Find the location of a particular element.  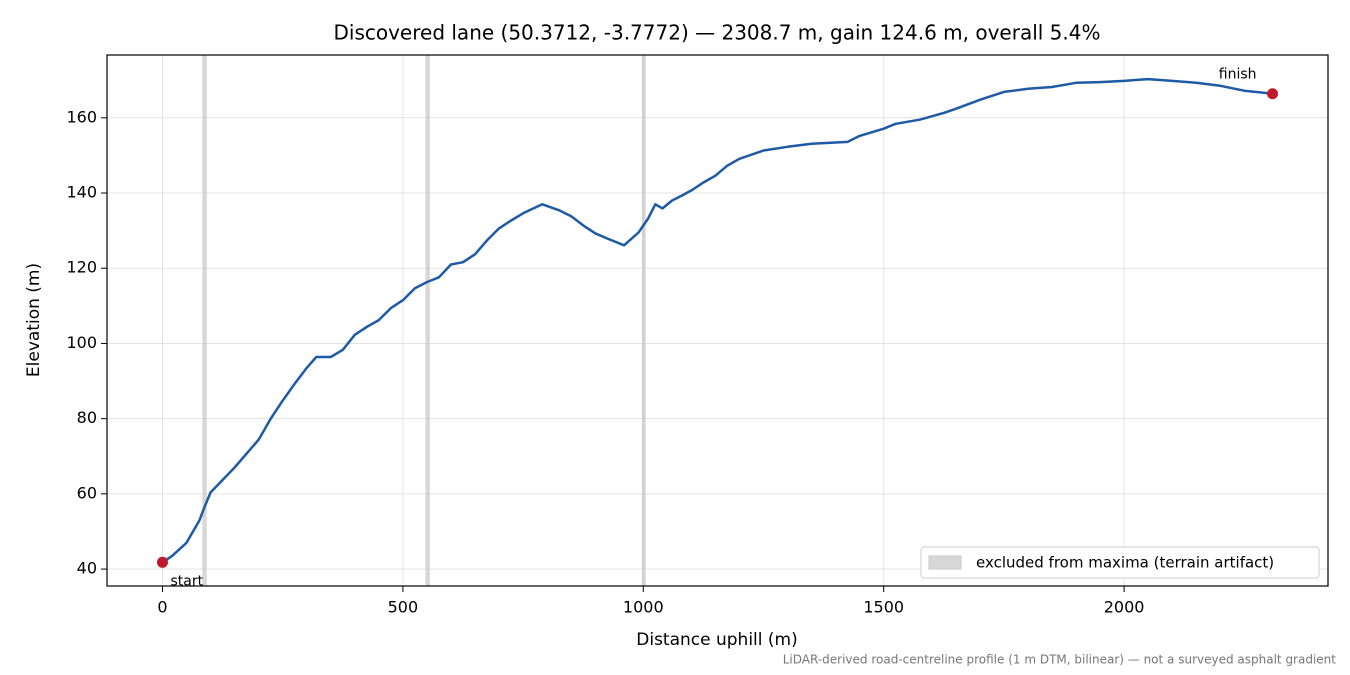

y-tick-label: 120 is located at coordinates (81, 267).